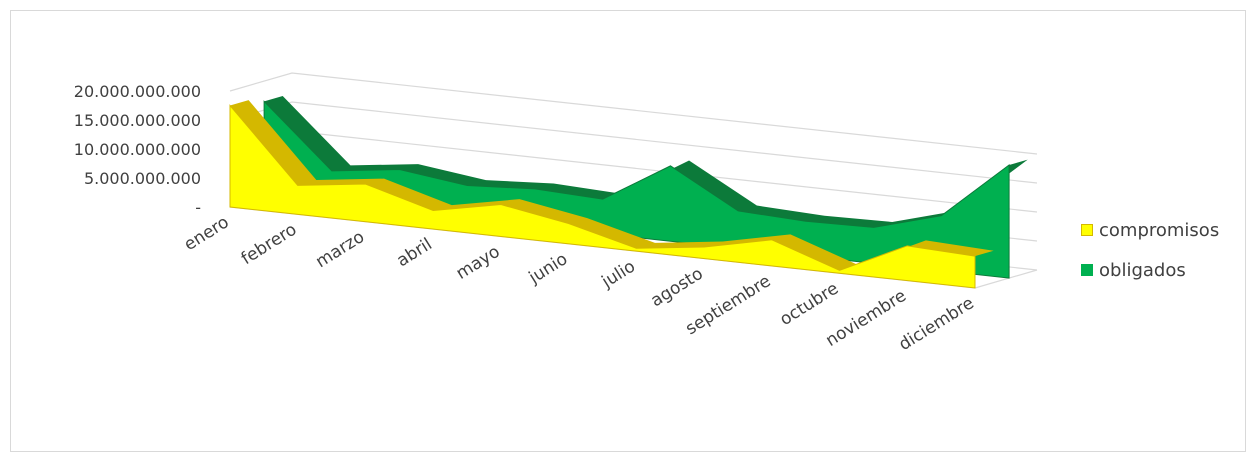 Image resolution: width=1260 pixels, height=464 pixels. What do you see at coordinates (414, 252) in the screenshot?
I see `x-category-label: abril` at bounding box center [414, 252].